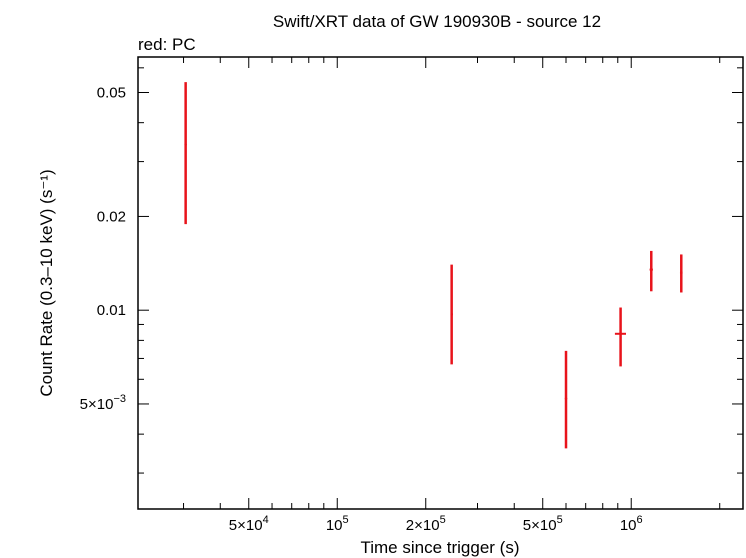 The width and height of the screenshot is (746, 558). What do you see at coordinates (631, 524) in the screenshot?
I see `x-tick-label: 10⁶` at bounding box center [631, 524].